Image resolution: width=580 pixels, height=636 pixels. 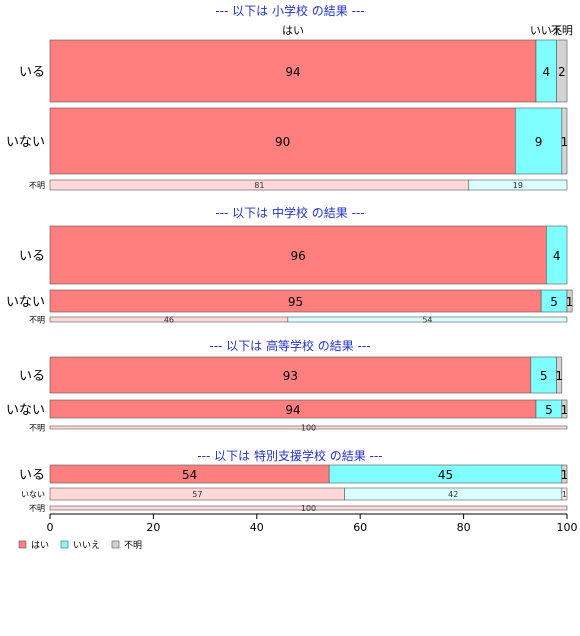 What do you see at coordinates (133, 545) in the screenshot?
I see `legend-label: 不明` at bounding box center [133, 545].